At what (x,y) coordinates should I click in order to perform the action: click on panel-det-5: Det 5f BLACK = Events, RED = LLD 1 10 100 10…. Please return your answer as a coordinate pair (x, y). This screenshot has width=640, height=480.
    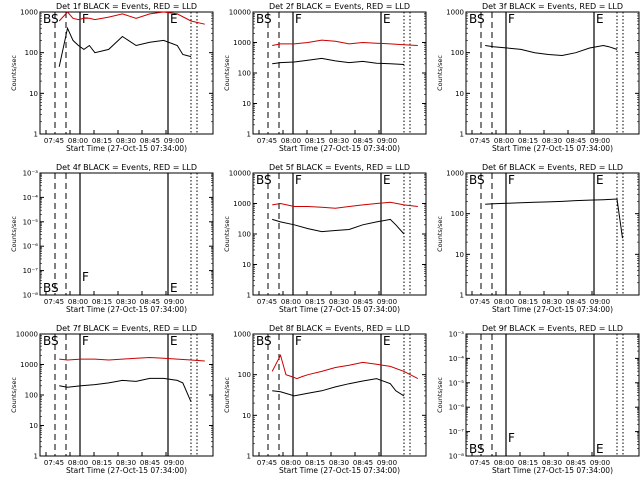
    Looking at the image, I should click on (325, 238).